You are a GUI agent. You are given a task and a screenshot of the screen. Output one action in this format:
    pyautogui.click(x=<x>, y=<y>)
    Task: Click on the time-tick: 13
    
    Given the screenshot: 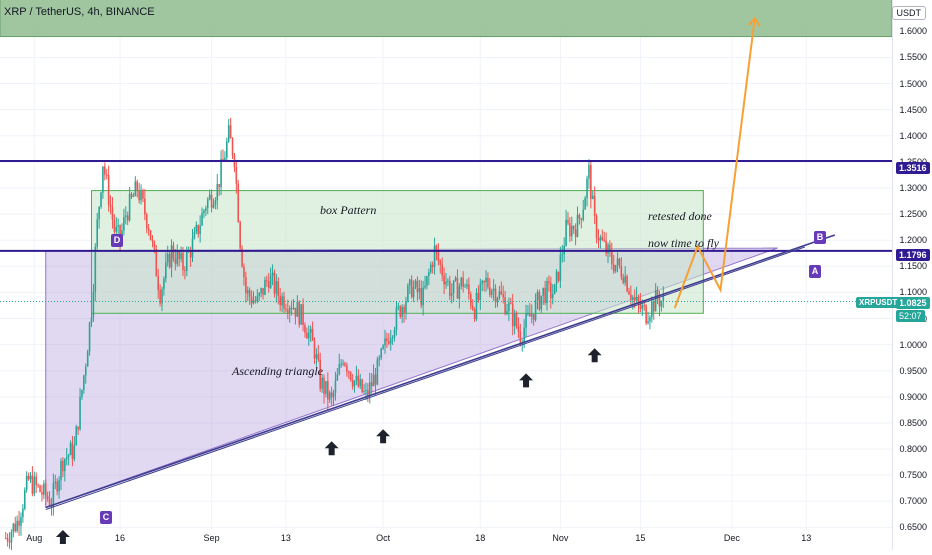 What is the action you would take?
    pyautogui.click(x=806, y=538)
    